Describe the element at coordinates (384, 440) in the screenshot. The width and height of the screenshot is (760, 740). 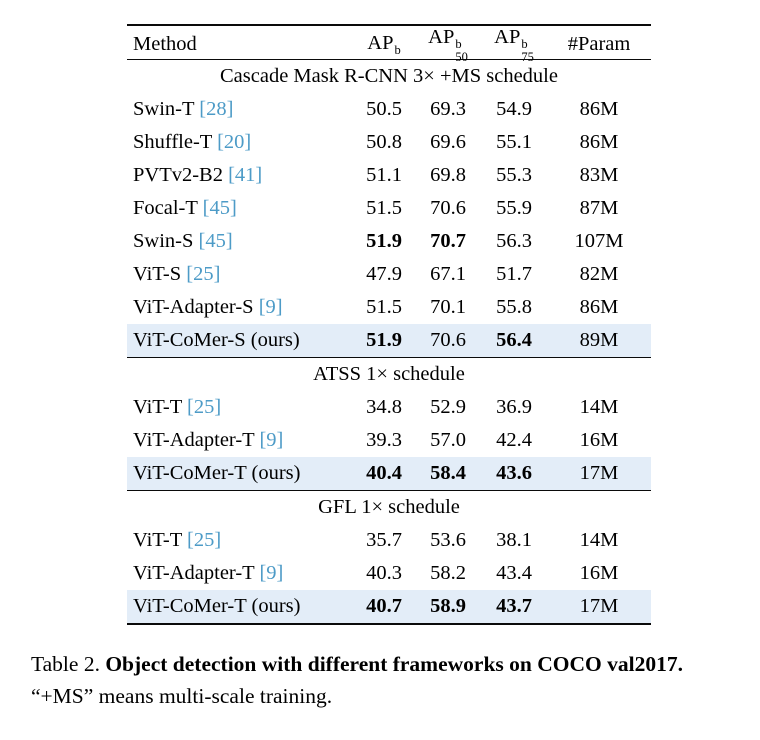
I see `metric-value: 39.3` at that location.